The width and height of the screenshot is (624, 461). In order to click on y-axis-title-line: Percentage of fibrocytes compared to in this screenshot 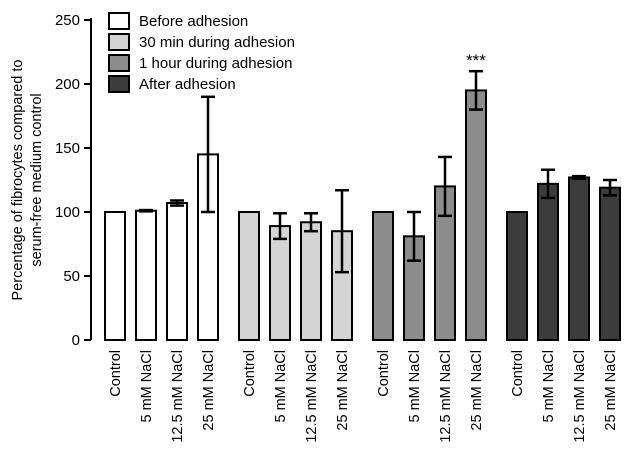, I will do `click(18, 180)`.